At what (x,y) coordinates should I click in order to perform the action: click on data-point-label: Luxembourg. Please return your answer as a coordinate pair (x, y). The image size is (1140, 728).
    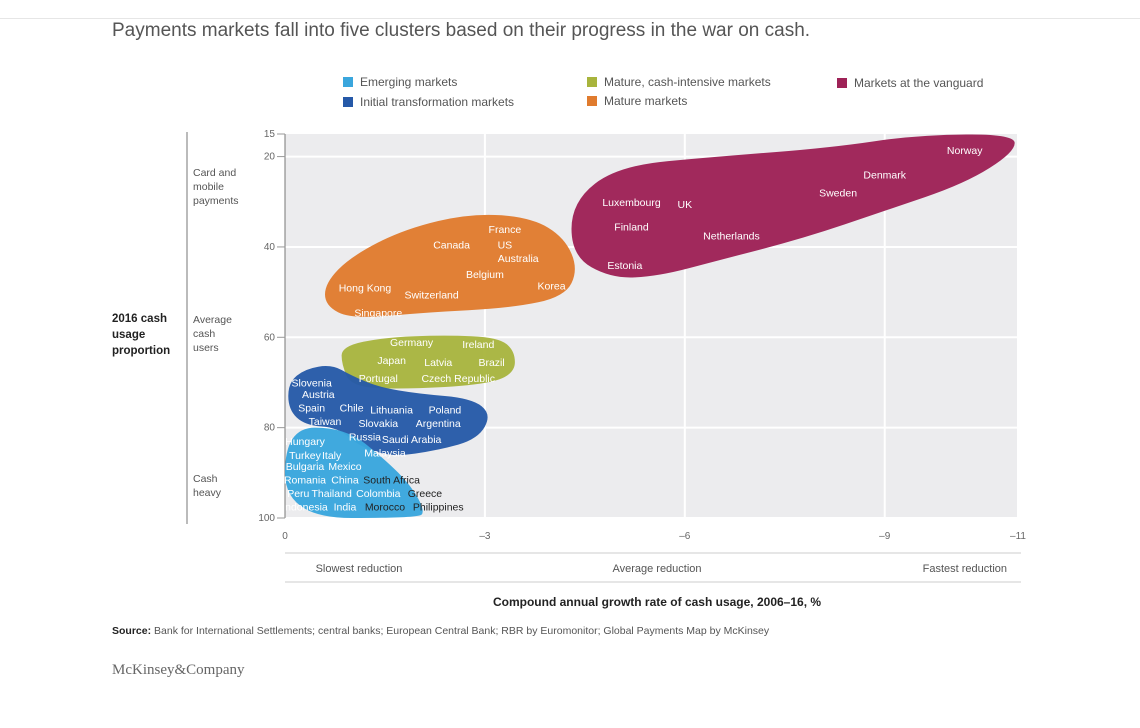
    Looking at the image, I should click on (631, 203).